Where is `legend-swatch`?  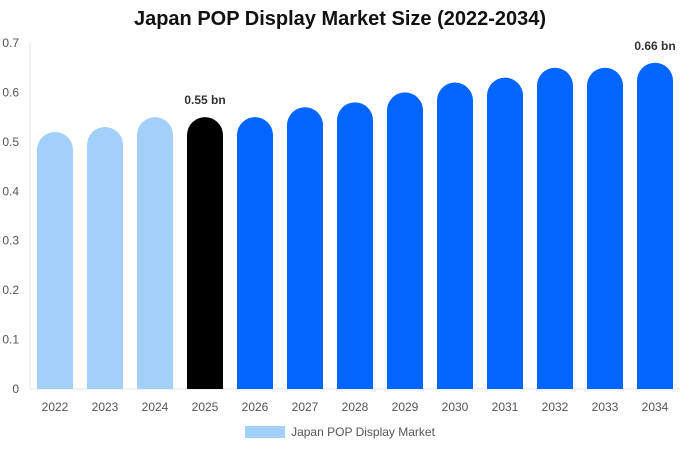
legend-swatch is located at coordinates (265, 432).